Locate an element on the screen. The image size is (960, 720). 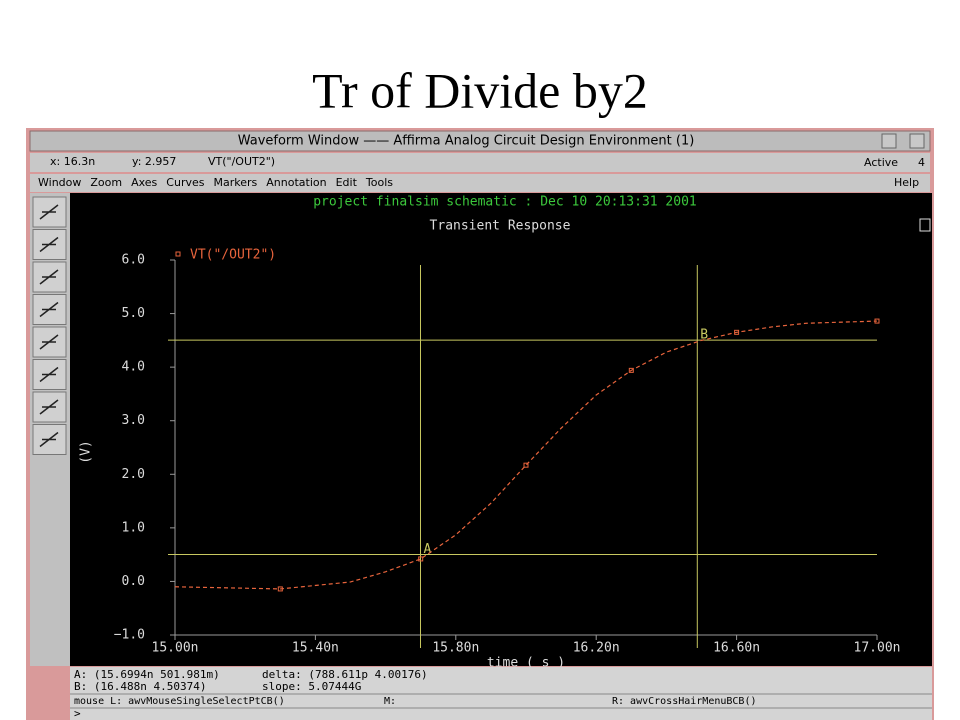
menu-item: Window is located at coordinates (59, 182).